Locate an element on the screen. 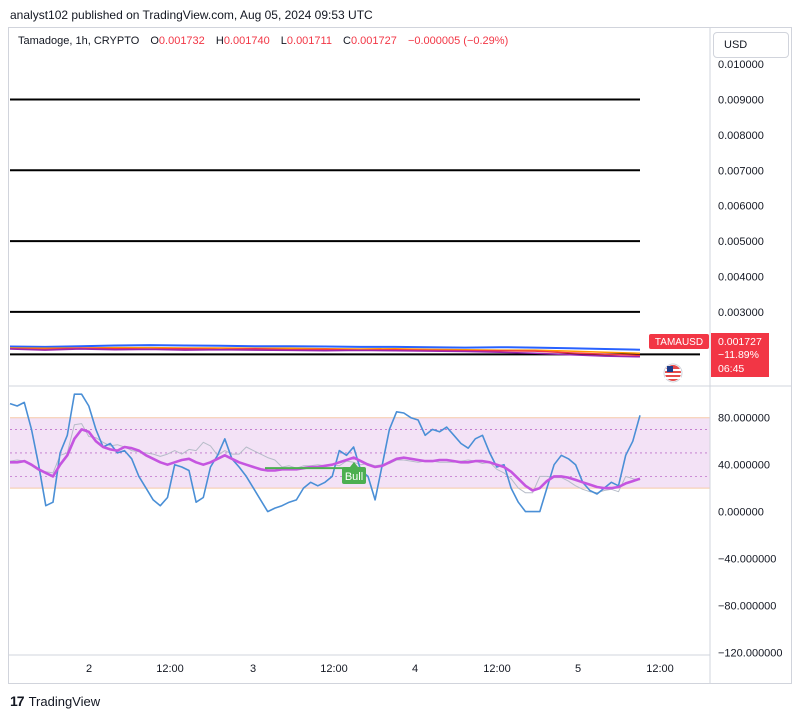 This screenshot has width=802, height=718. high-value: 0.001740 is located at coordinates (246, 41).